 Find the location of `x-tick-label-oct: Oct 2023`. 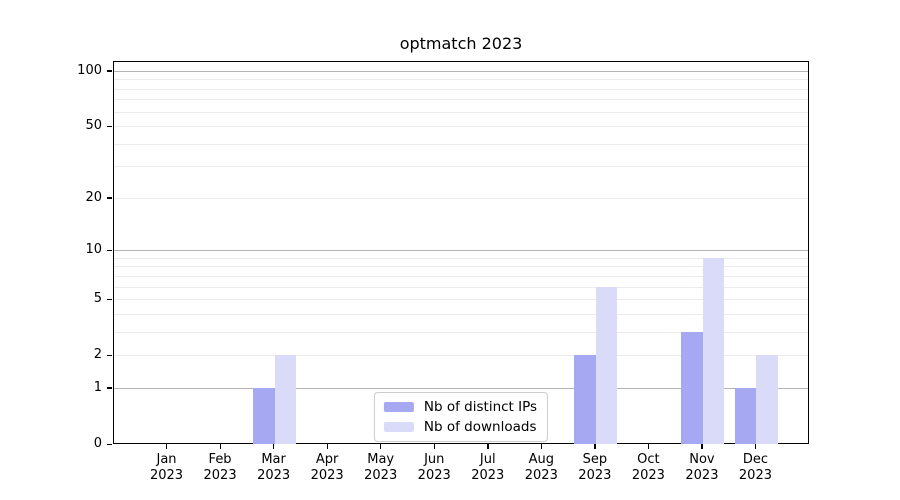

x-tick-label-oct: Oct 2023 is located at coordinates (648, 468).